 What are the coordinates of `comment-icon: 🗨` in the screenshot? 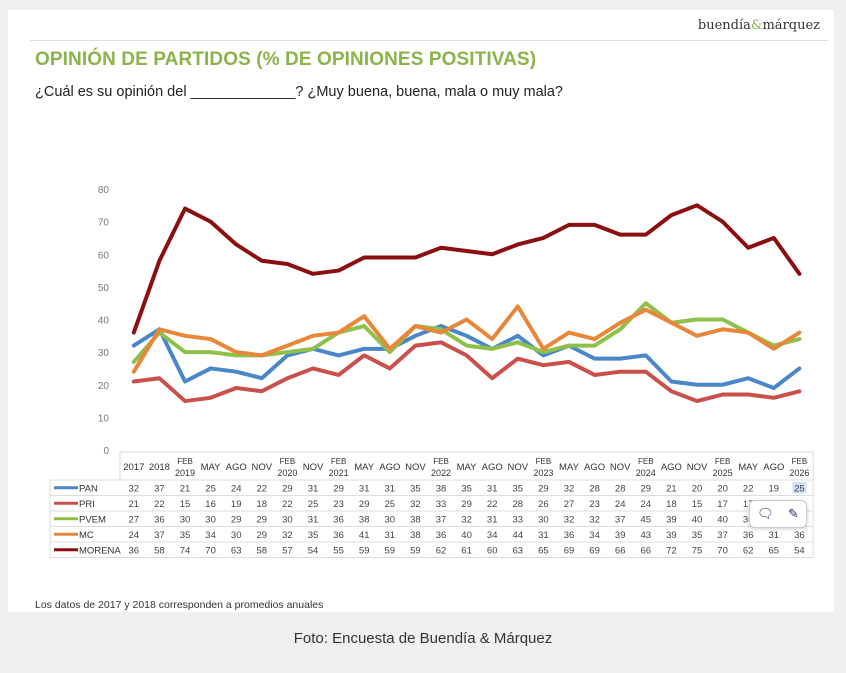 It's located at (765, 513).